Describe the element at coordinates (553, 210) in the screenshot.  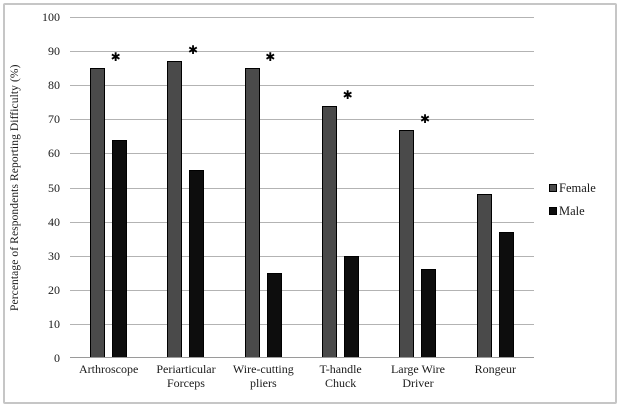
I see `legend-swatch-male` at that location.